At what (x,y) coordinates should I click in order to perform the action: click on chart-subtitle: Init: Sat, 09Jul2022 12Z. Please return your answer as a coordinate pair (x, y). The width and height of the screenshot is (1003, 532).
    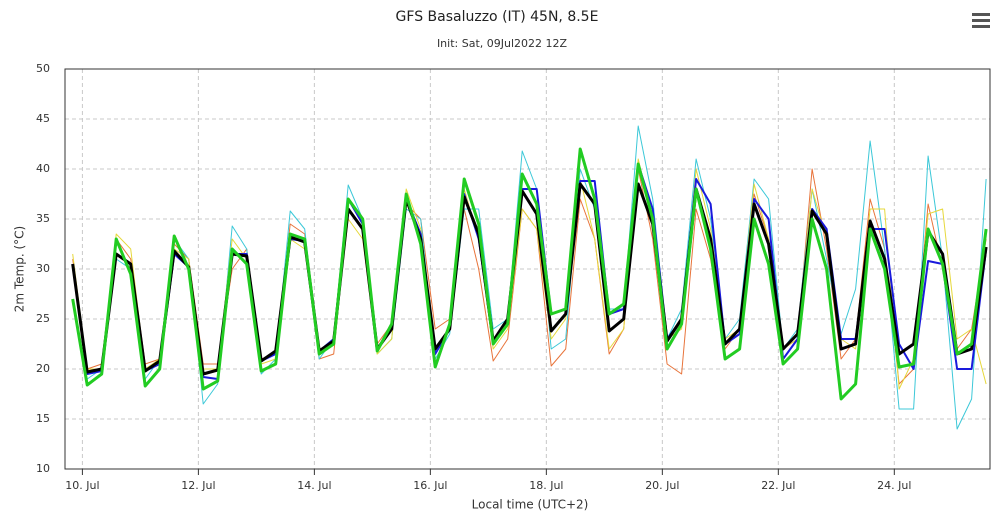
    Looking at the image, I should click on (502, 43).